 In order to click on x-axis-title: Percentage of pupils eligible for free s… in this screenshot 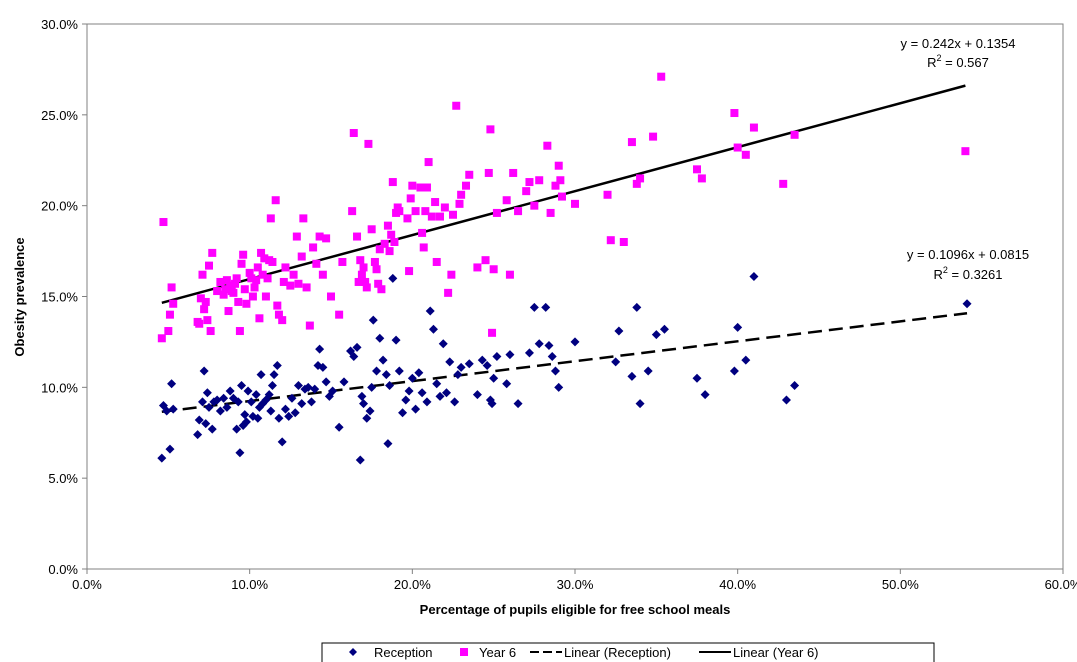, I will do `click(575, 609)`.